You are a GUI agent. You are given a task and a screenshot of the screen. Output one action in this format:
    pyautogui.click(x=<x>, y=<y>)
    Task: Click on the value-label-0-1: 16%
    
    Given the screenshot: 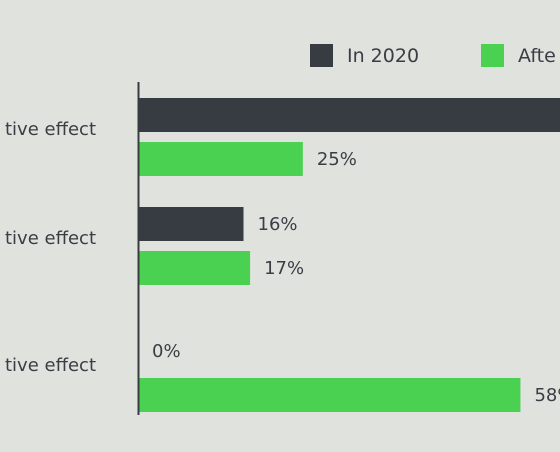 What is the action you would take?
    pyautogui.click(x=278, y=224)
    